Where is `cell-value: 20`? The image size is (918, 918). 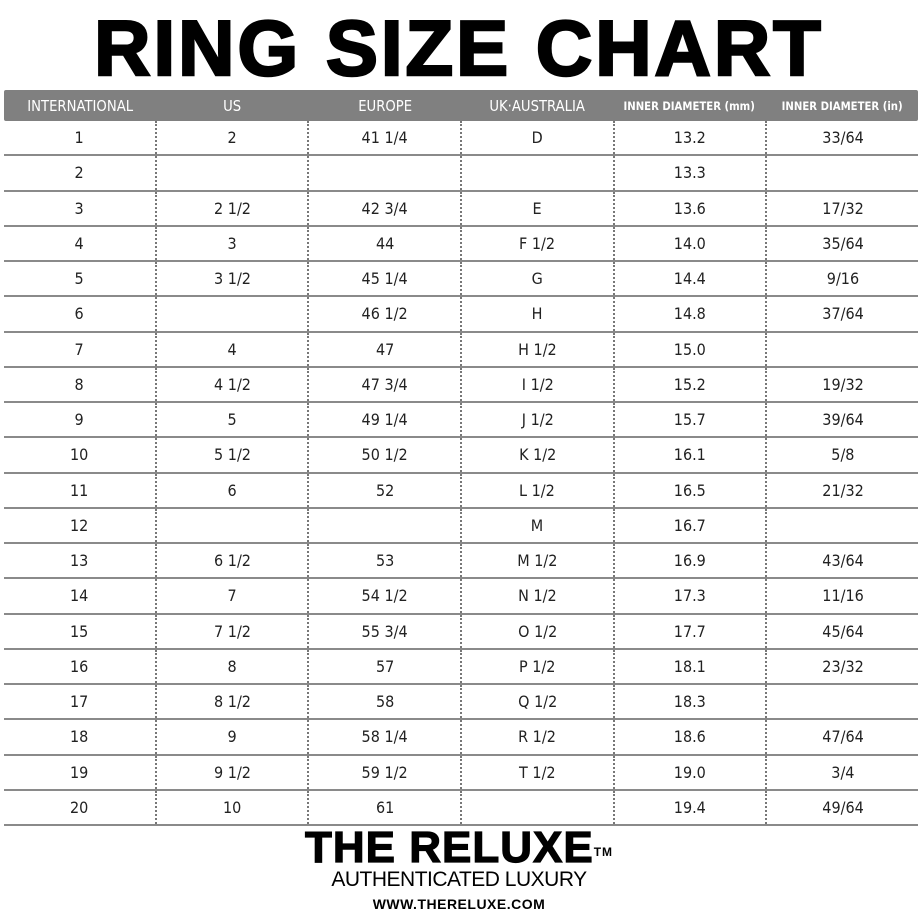
cell-value: 20 is located at coordinates (79, 807).